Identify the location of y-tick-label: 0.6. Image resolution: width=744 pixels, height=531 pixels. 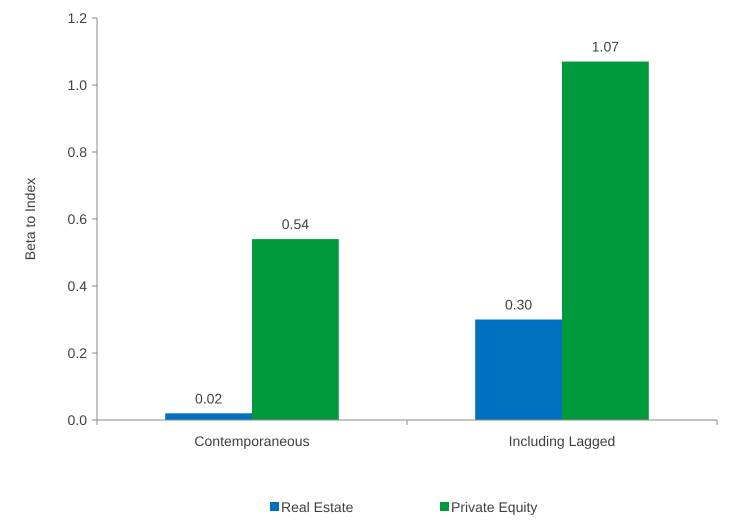
(78, 218).